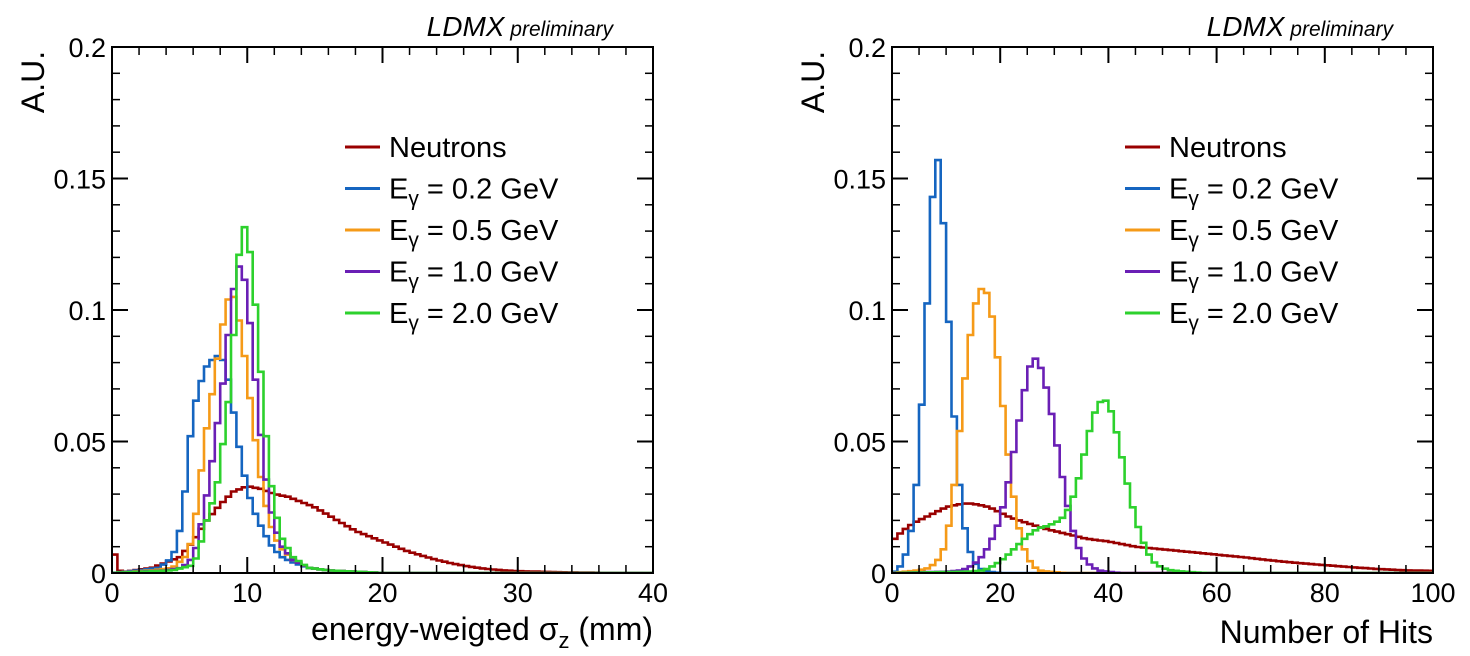 This screenshot has height=656, width=1470. Describe the element at coordinates (1326, 632) in the screenshot. I see `x-axis-label: Number of Hits` at that location.